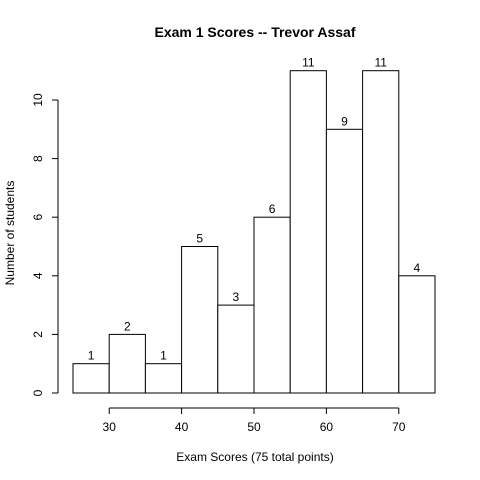  Describe the element at coordinates (38, 275) in the screenshot. I see `y-tick-label: 4` at that location.